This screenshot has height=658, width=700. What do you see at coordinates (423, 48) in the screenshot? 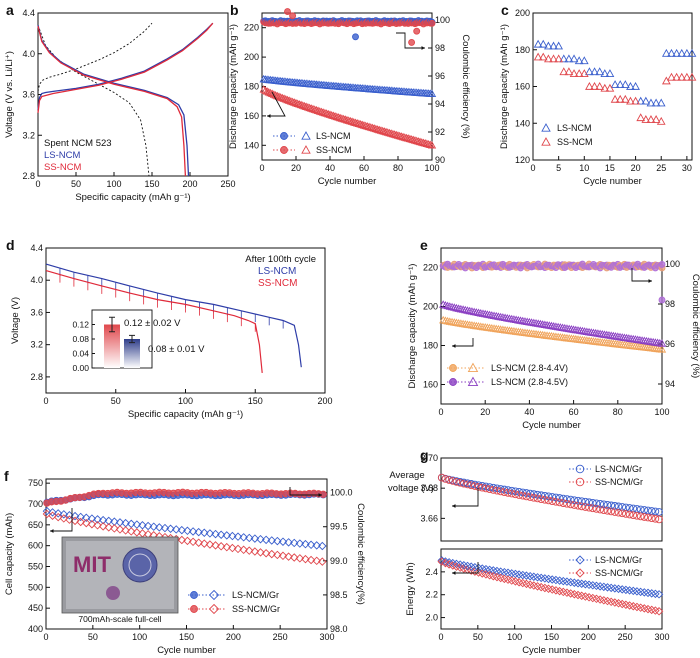
I see `arrow-ce-b-tip-head` at bounding box center [423, 48].